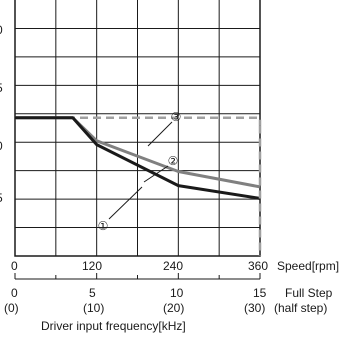  What do you see at coordinates (14, 266) in the screenshot?
I see `x-tick-label: 0` at bounding box center [14, 266].